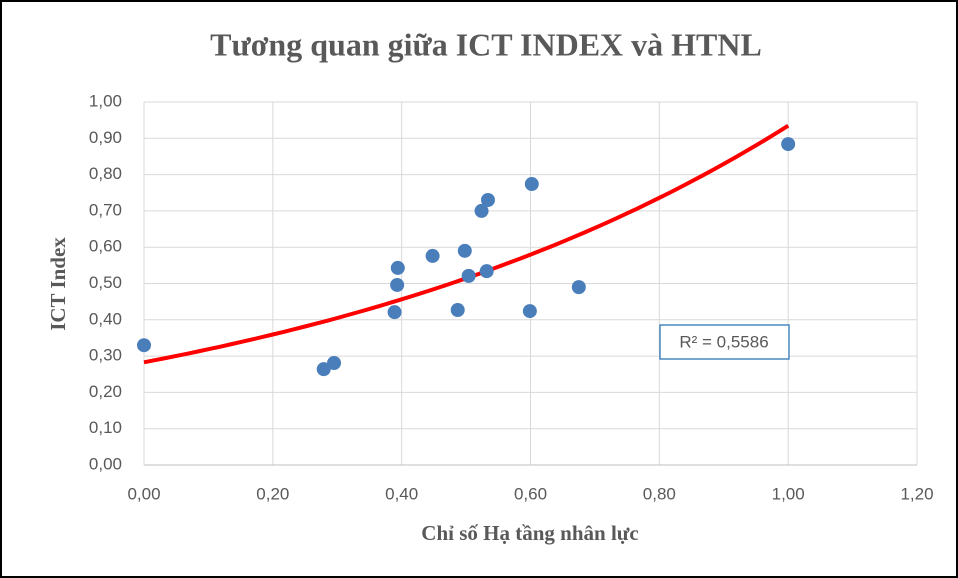 Image resolution: width=958 pixels, height=578 pixels. What do you see at coordinates (143, 493) in the screenshot?
I see `x-tick-label: 0,00` at bounding box center [143, 493].